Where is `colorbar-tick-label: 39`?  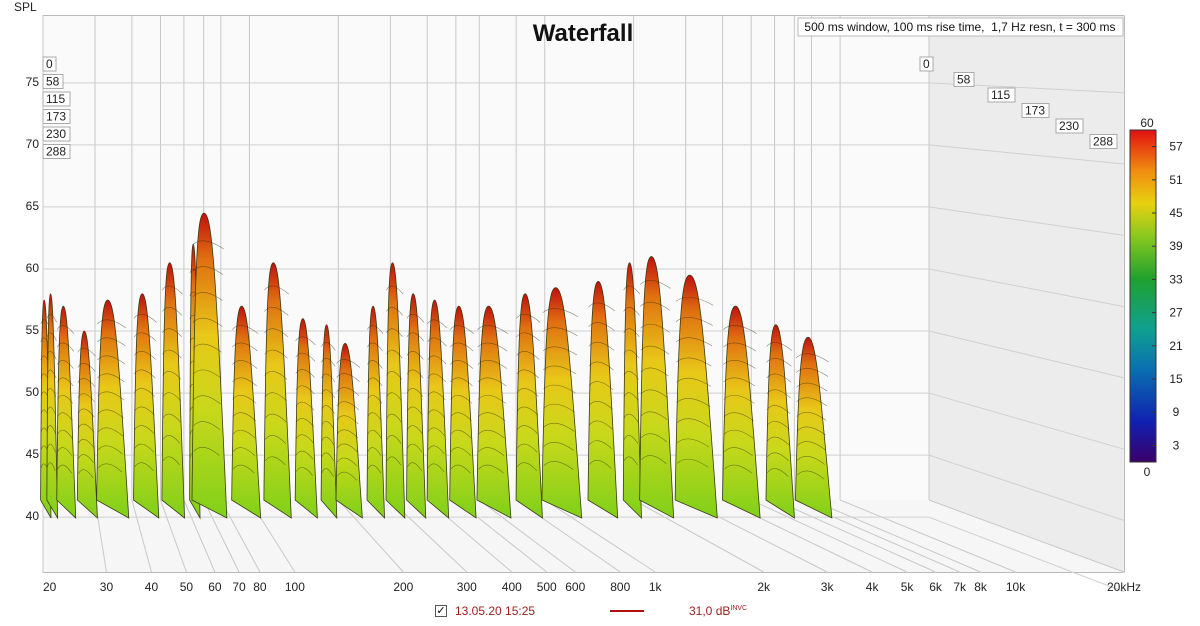
colorbar-tick-label: 39 is located at coordinates (1176, 246).